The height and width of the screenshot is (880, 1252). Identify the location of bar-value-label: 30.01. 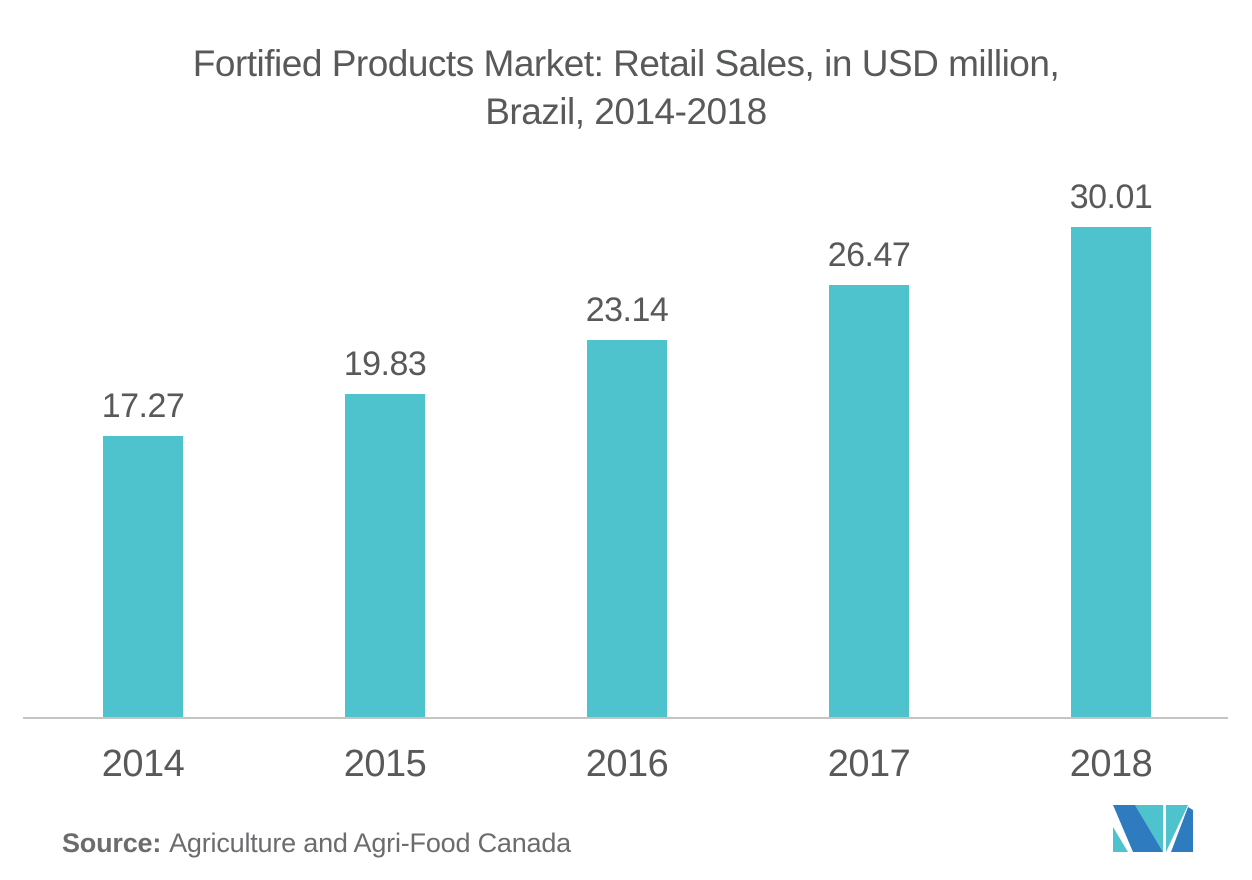
(1111, 197).